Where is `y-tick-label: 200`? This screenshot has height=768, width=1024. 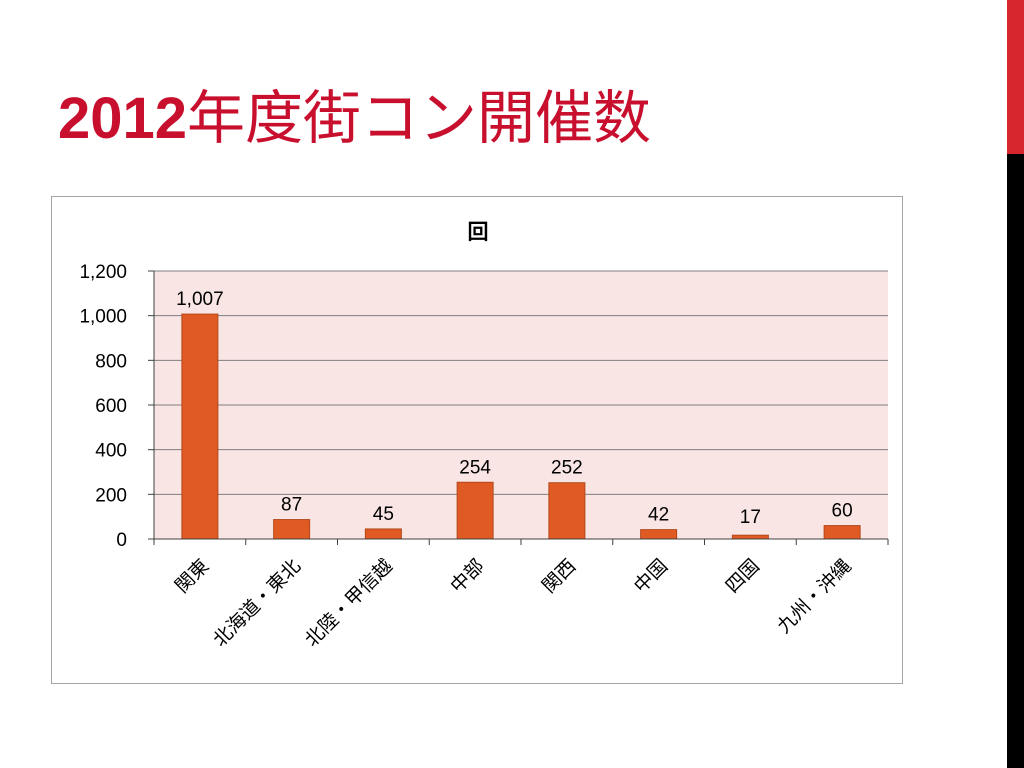 y-tick-label: 200 is located at coordinates (111, 495).